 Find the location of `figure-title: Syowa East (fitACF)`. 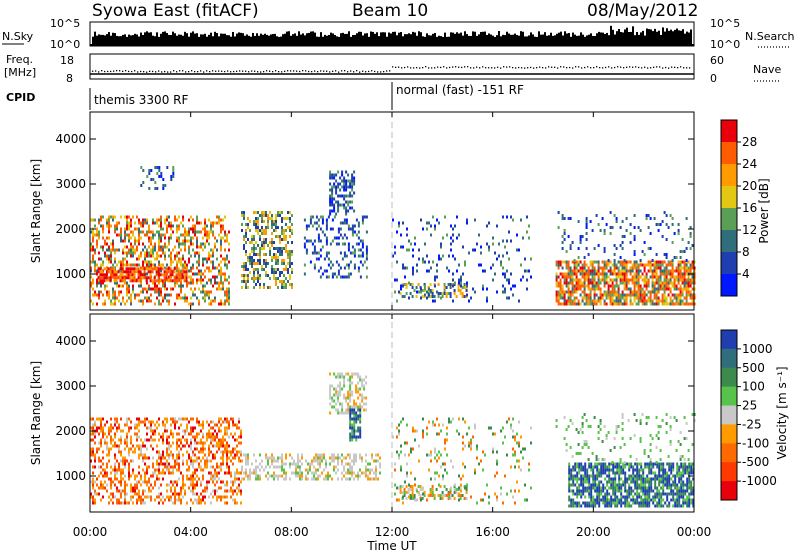

figure-title: Syowa East (fitACF) is located at coordinates (175, 11).